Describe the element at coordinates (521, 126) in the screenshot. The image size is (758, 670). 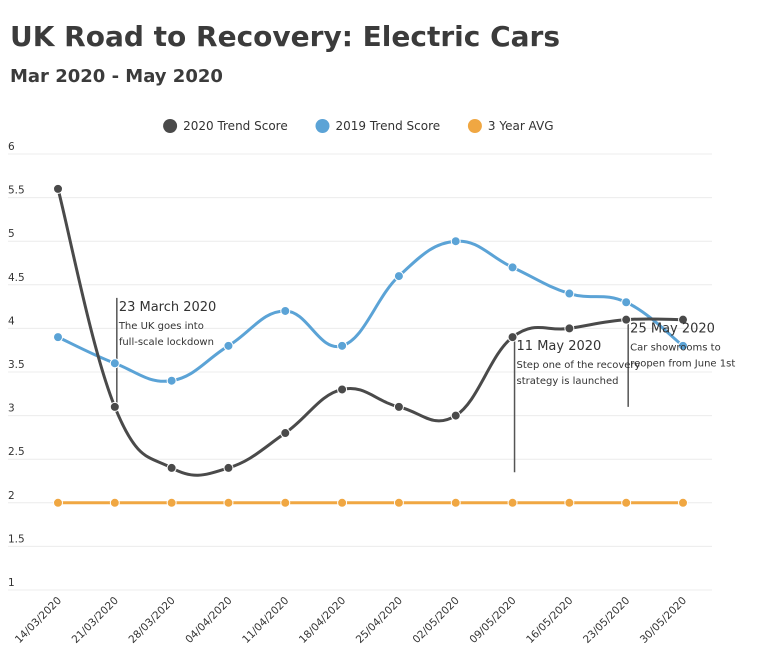
I see `legend-label: 3 Year AVG` at that location.